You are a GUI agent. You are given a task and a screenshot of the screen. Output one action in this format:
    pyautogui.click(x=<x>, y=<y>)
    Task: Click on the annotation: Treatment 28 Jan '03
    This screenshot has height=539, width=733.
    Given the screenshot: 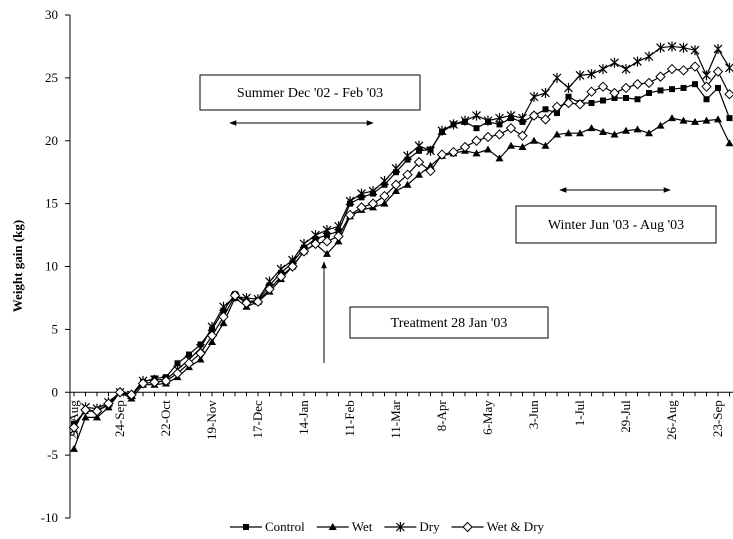 What is the action you would take?
    pyautogui.click(x=449, y=323)
    